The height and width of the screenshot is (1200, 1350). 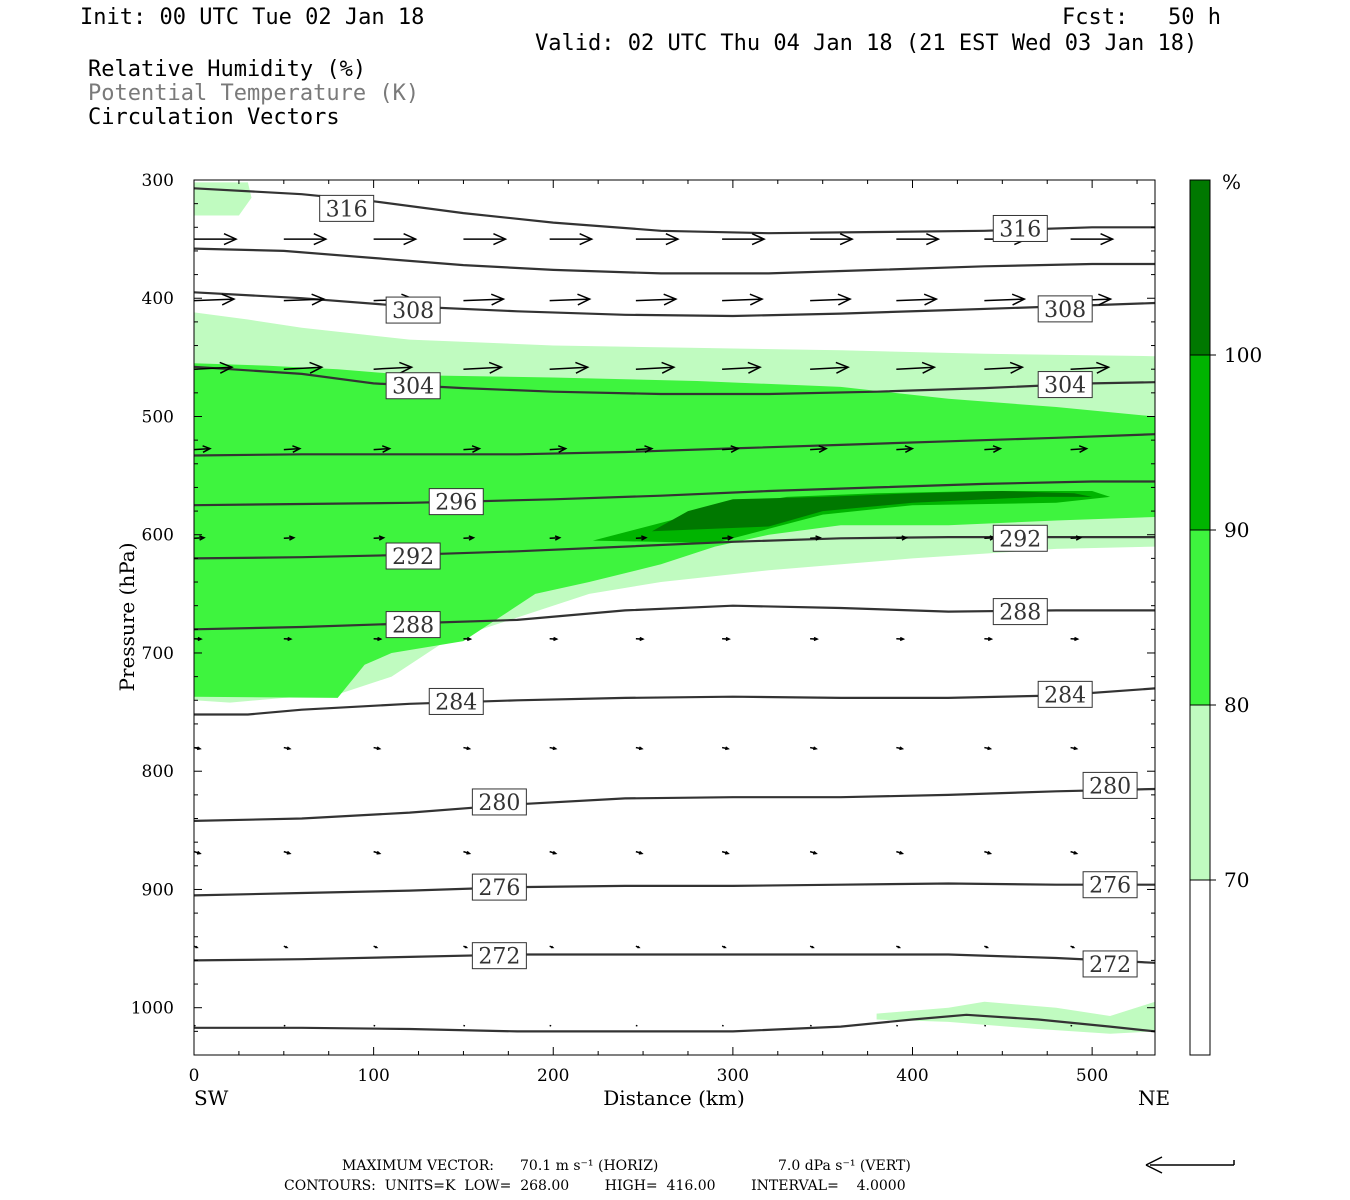 What do you see at coordinates (158, 772) in the screenshot?
I see `y-tick-800: 800` at bounding box center [158, 772].